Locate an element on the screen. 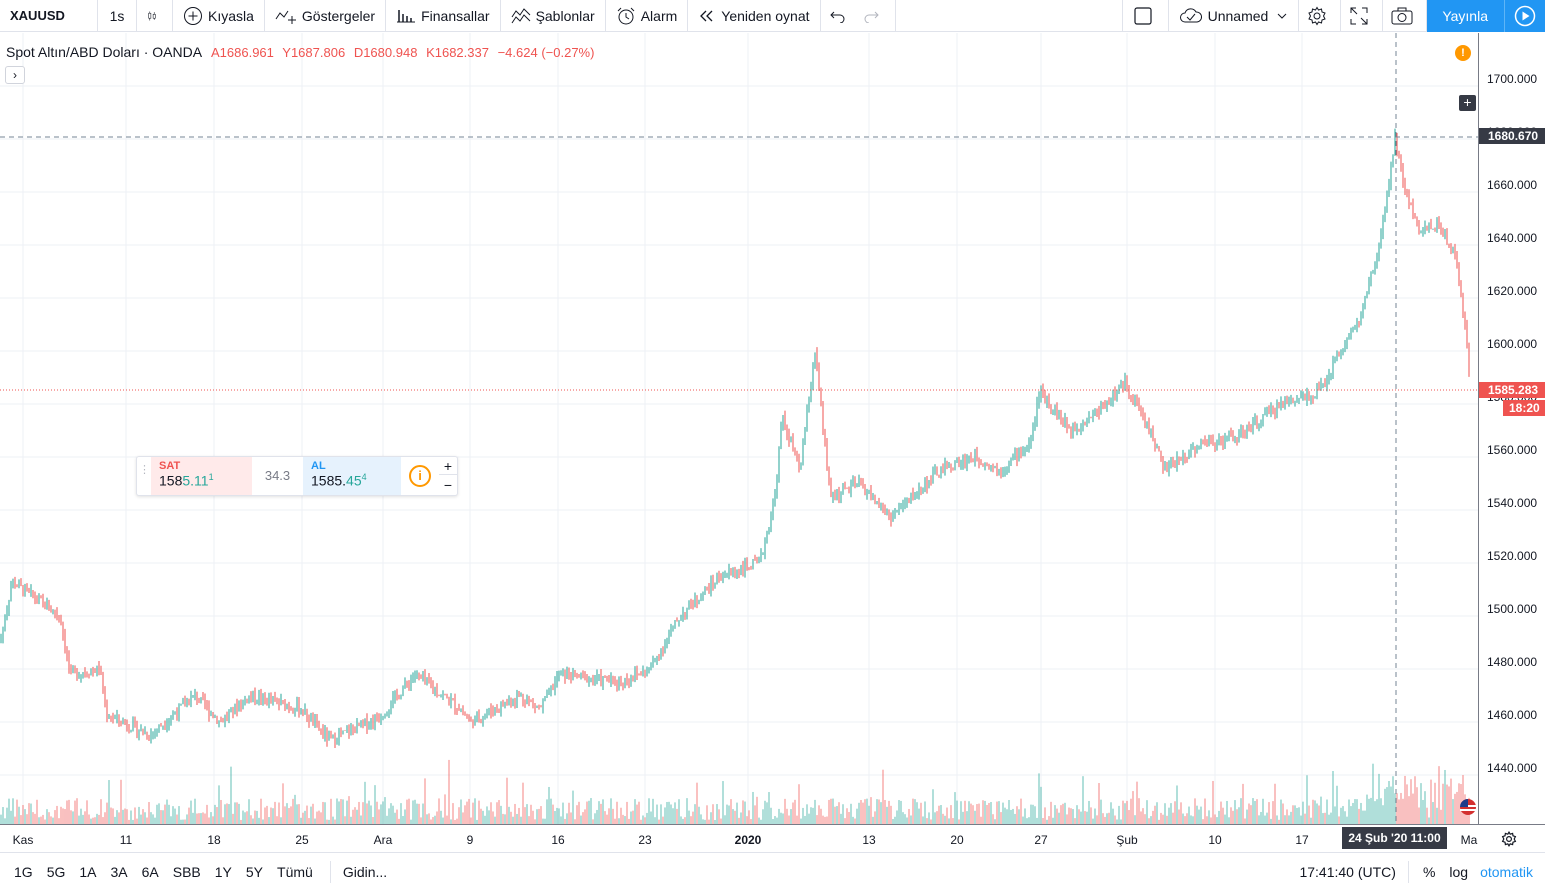  high-label: Y is located at coordinates (286, 52).